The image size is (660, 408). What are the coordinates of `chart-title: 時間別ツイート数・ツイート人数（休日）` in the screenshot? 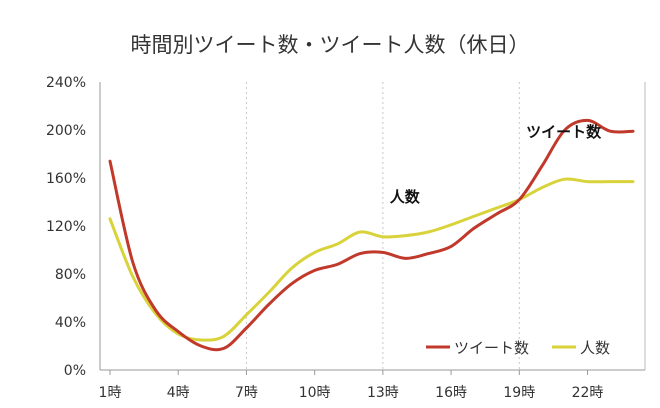 It's located at (330, 45).